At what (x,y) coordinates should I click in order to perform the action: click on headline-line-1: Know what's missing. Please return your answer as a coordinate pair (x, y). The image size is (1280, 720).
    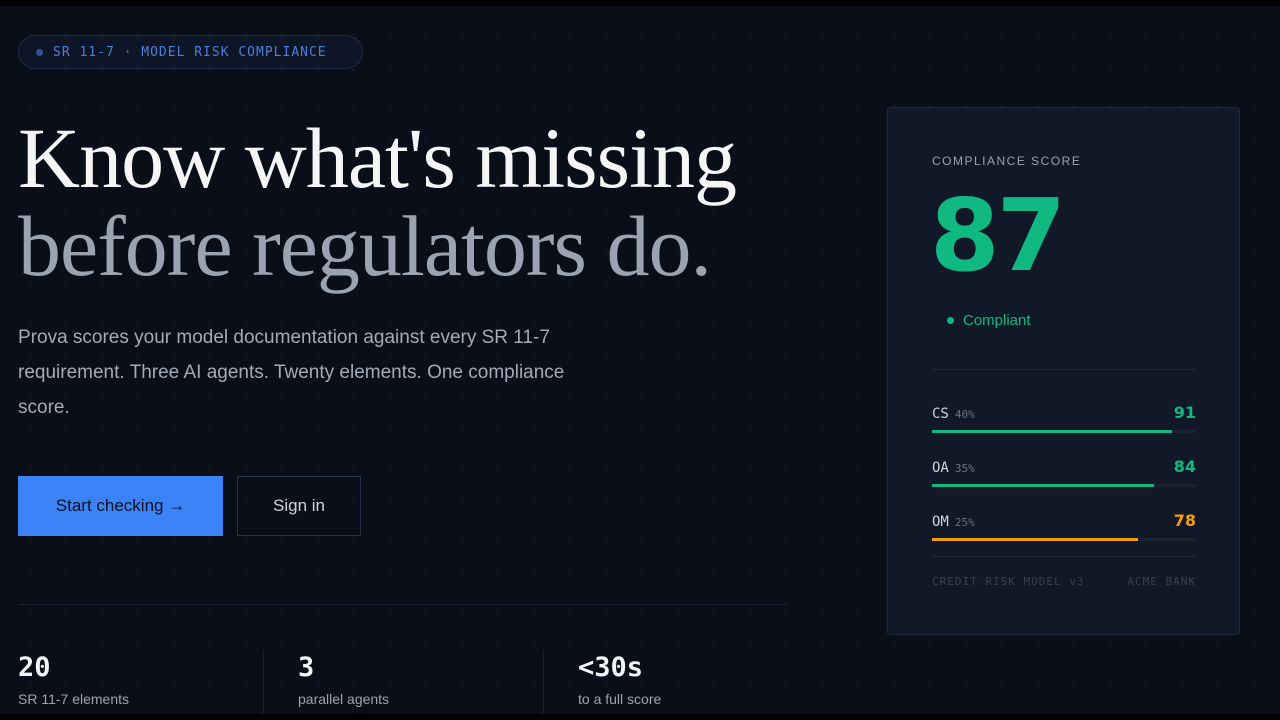
    Looking at the image, I should click on (377, 158).